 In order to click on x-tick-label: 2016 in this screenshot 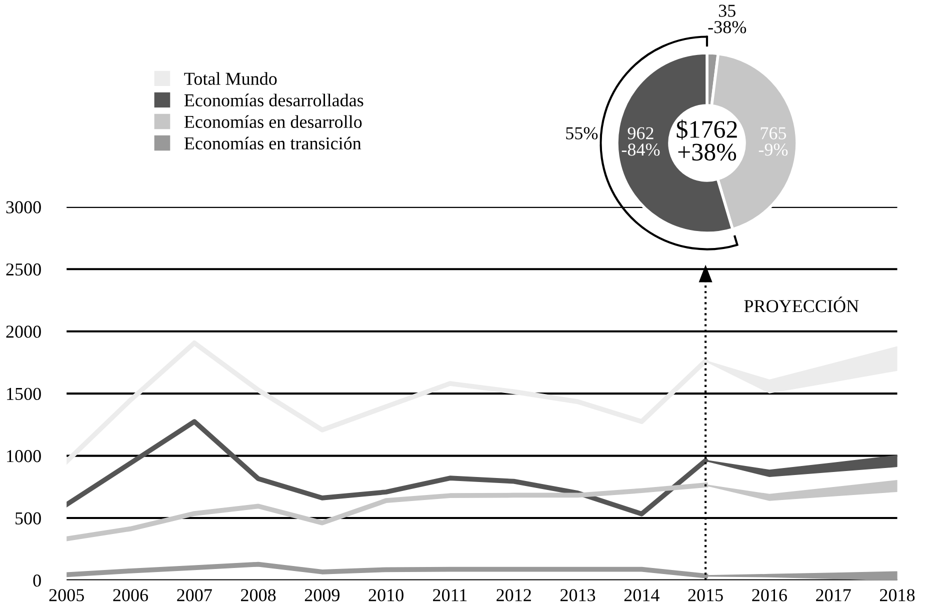, I will do `click(769, 595)`.